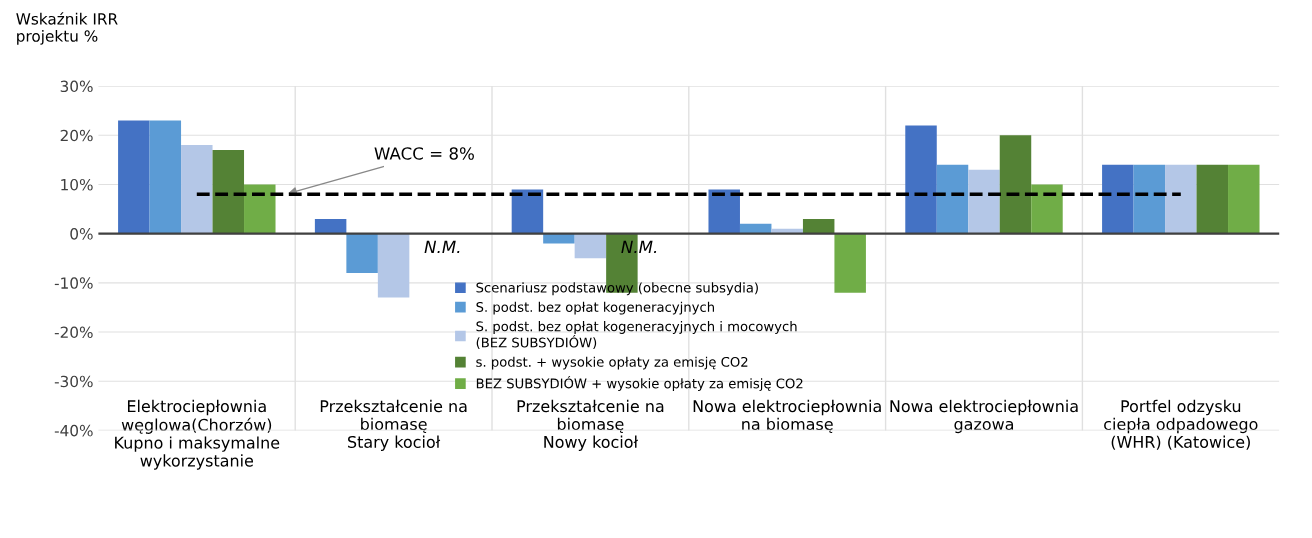 This screenshot has height=538, width=1312. What do you see at coordinates (76, 135) in the screenshot?
I see `y-tick-label: 20%` at bounding box center [76, 135].